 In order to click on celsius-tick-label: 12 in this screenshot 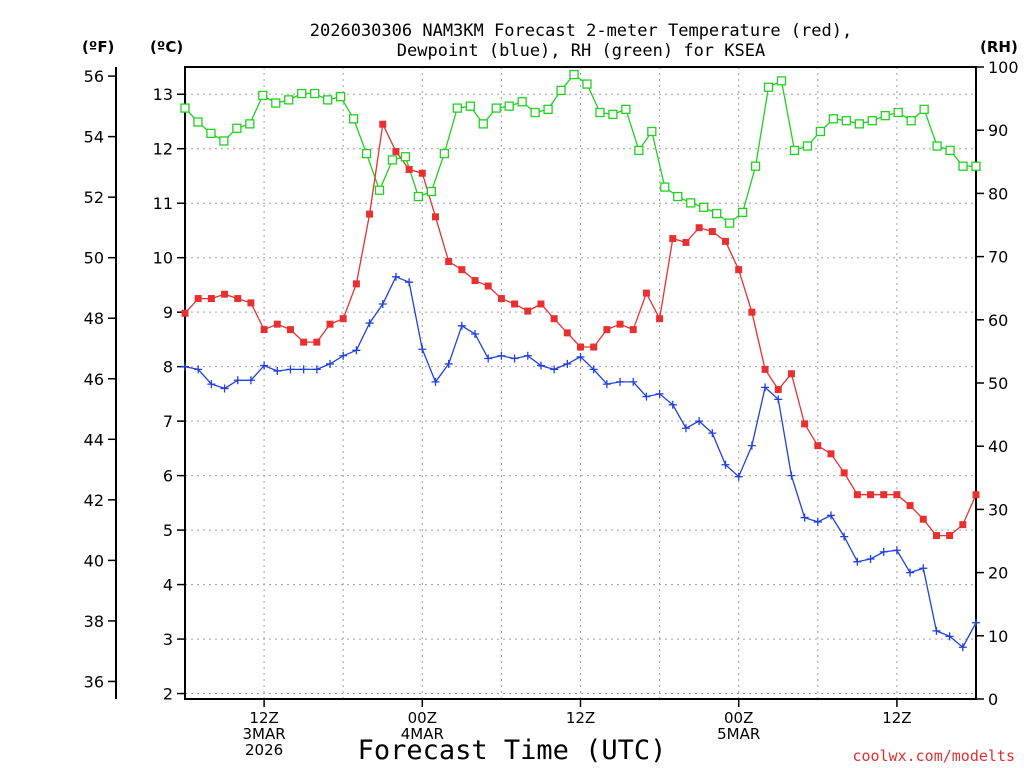, I will do `click(163, 149)`.